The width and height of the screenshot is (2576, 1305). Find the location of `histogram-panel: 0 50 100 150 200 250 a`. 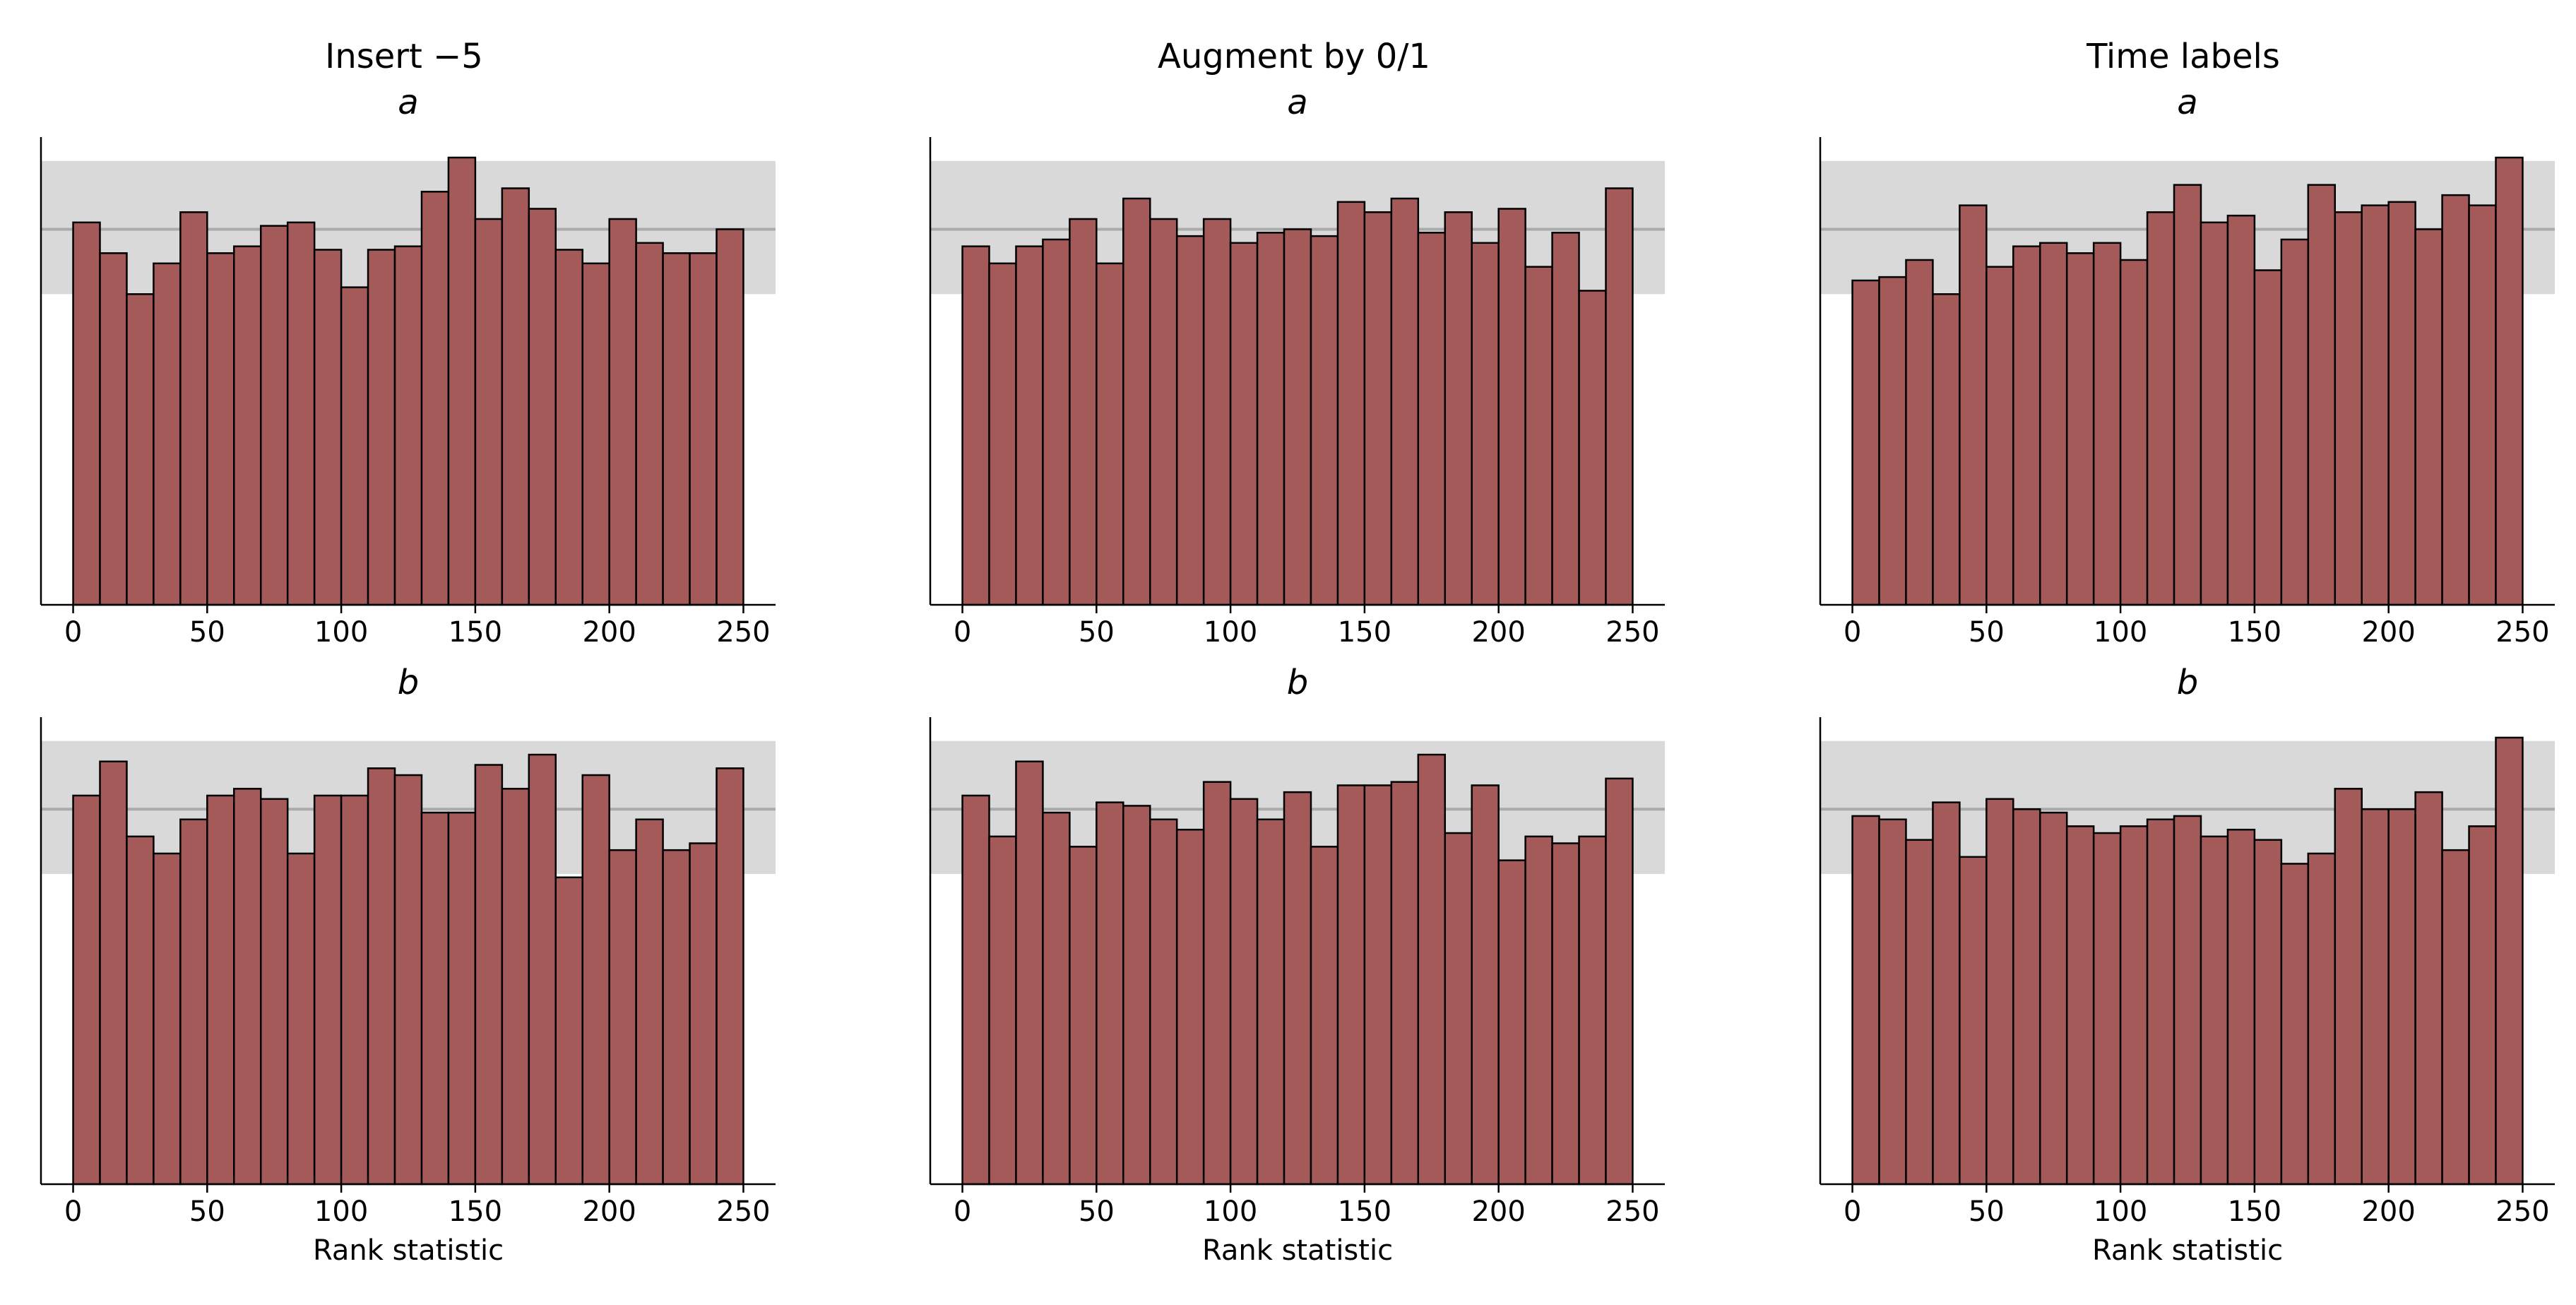

histogram-panel: 0 50 100 150 200 250 a is located at coordinates (2187, 366).